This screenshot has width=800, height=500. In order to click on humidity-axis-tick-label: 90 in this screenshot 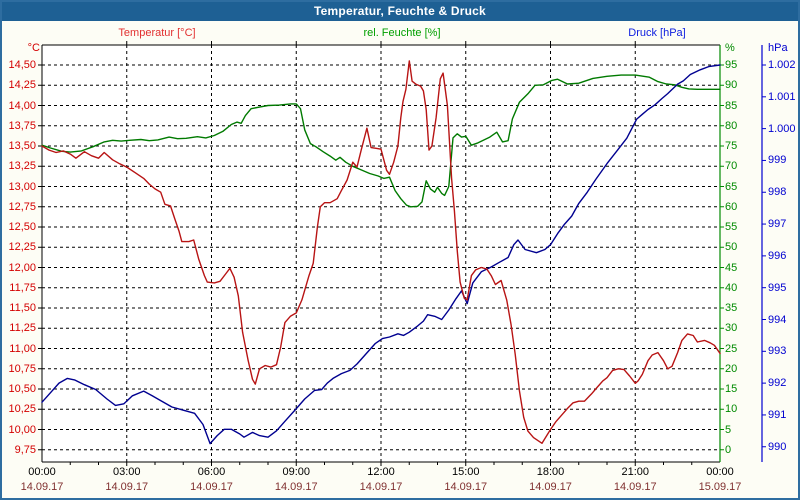, I will do `click(731, 85)`.